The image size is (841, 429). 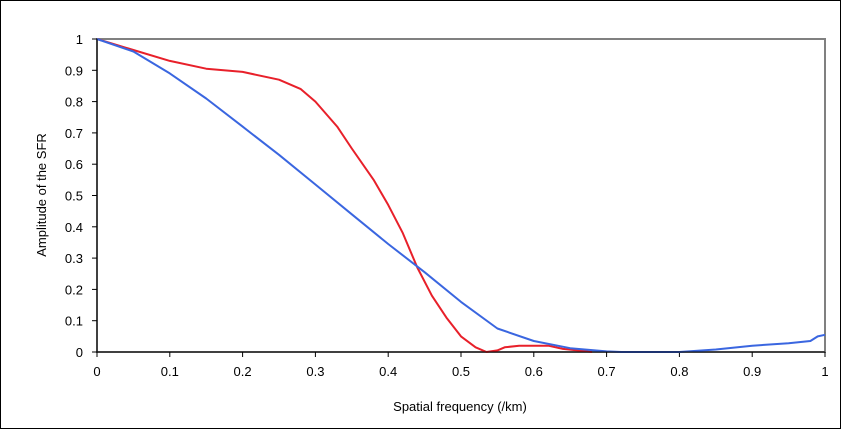 What do you see at coordinates (752, 371) in the screenshot?
I see `x-tick-label: 0.9` at bounding box center [752, 371].